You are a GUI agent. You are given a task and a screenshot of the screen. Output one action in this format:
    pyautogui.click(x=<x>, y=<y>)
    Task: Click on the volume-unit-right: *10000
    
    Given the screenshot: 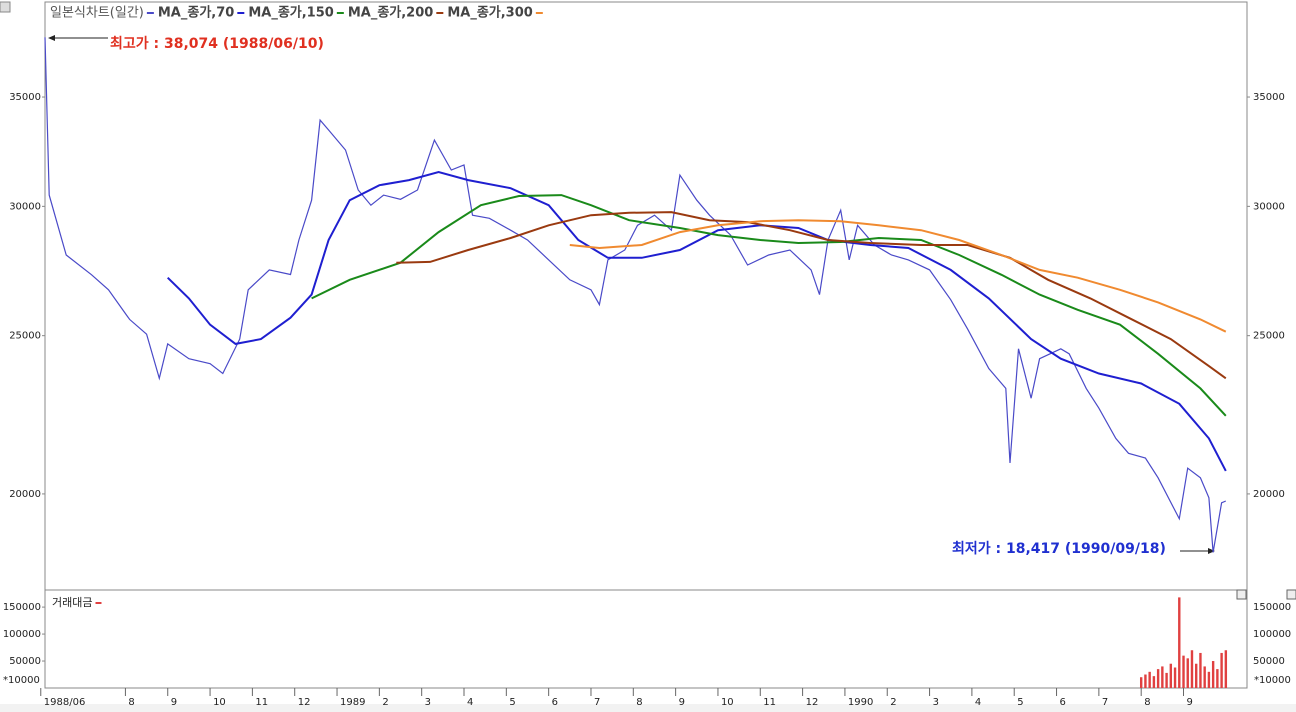 What is the action you would take?
    pyautogui.click(x=1272, y=680)
    